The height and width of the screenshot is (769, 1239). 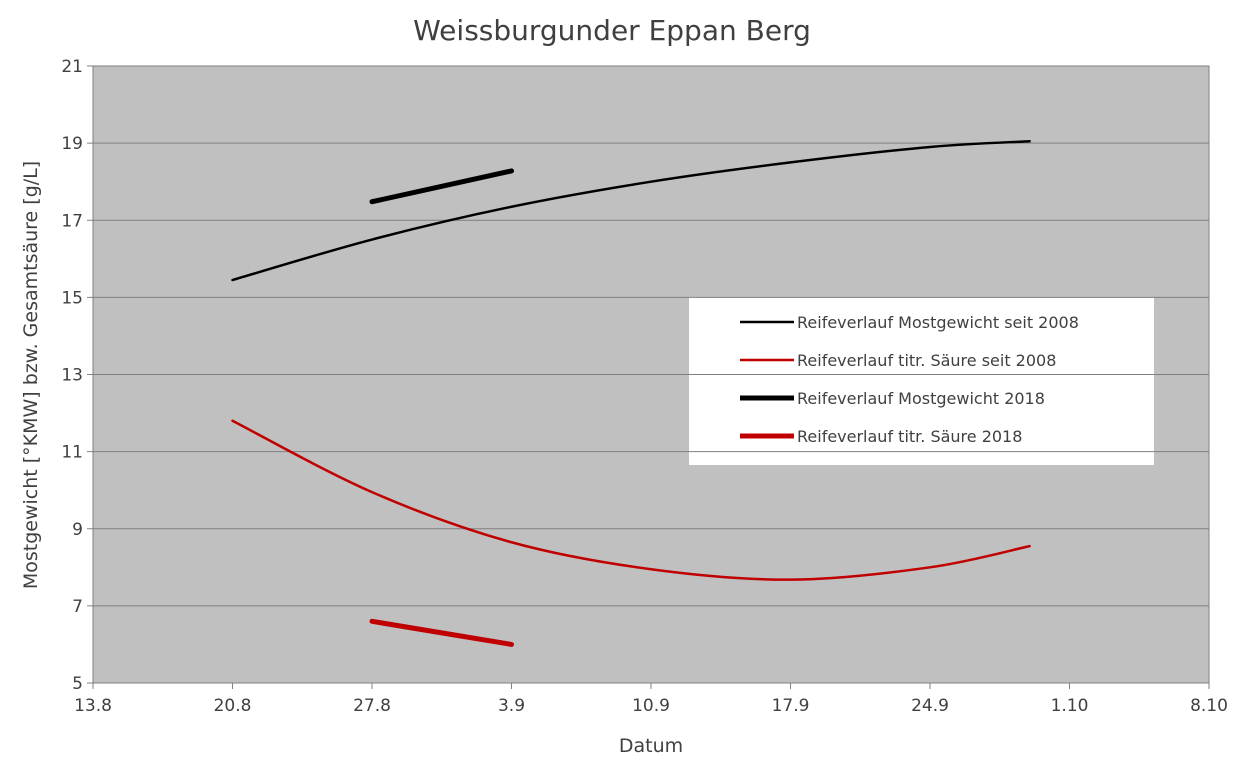 I want to click on chart-title: Weissburgunder Eppan Berg, so click(x=612, y=30).